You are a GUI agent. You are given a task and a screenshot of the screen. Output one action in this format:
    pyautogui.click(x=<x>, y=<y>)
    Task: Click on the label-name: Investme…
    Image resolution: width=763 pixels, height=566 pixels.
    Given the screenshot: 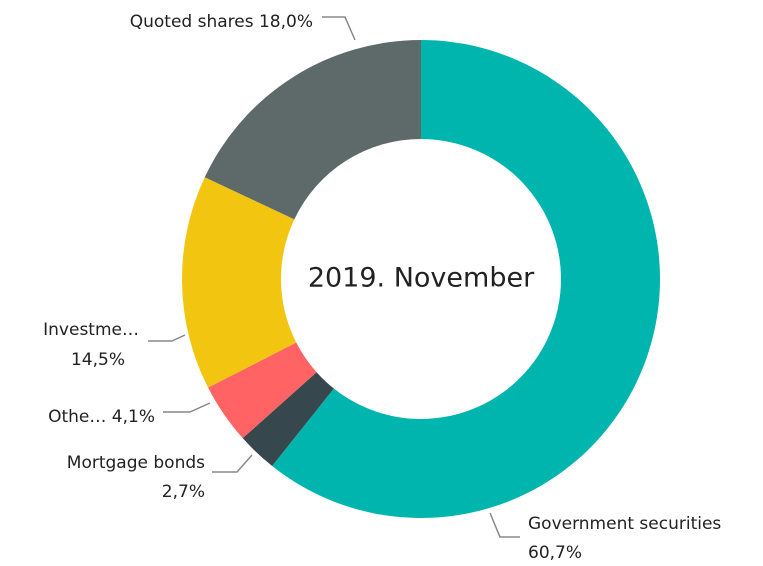 What is the action you would take?
    pyautogui.click(x=91, y=330)
    